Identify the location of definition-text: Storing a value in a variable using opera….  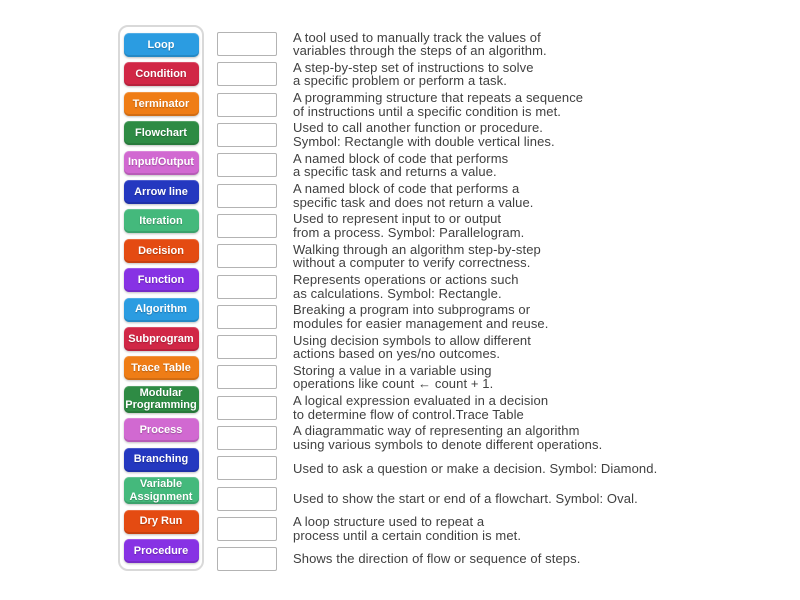
(393, 377).